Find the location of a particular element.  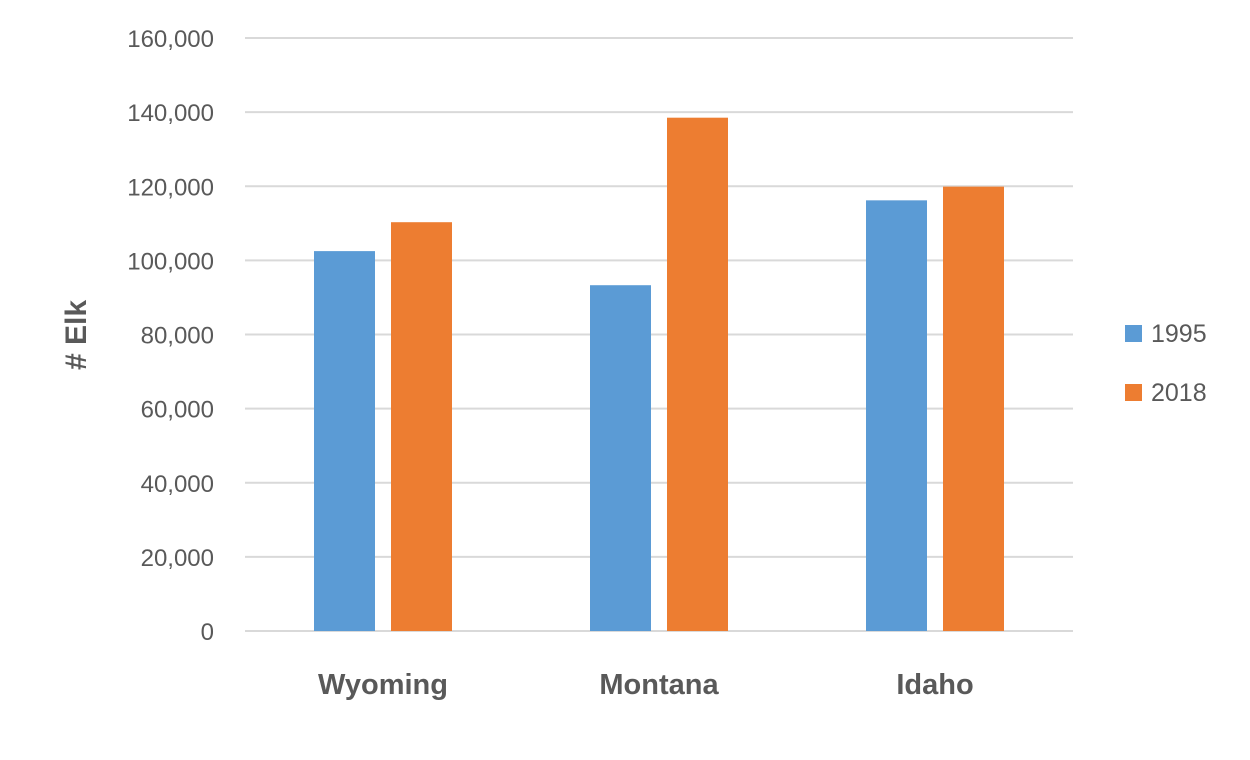

legend-label: 1995 is located at coordinates (1179, 334).